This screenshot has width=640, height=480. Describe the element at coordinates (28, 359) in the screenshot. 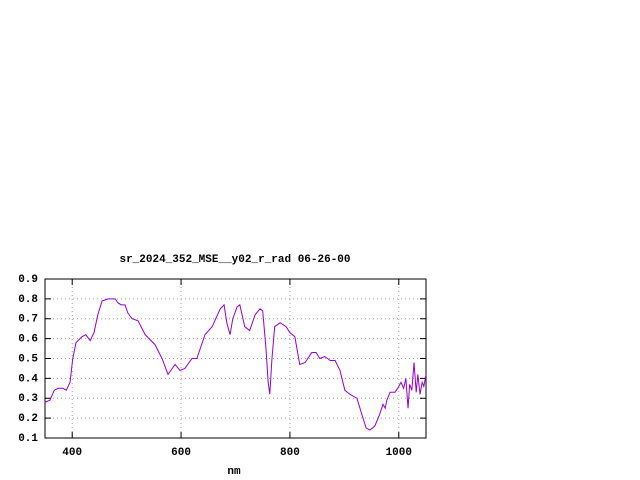

I see `y-tick-label: 0.5` at that location.